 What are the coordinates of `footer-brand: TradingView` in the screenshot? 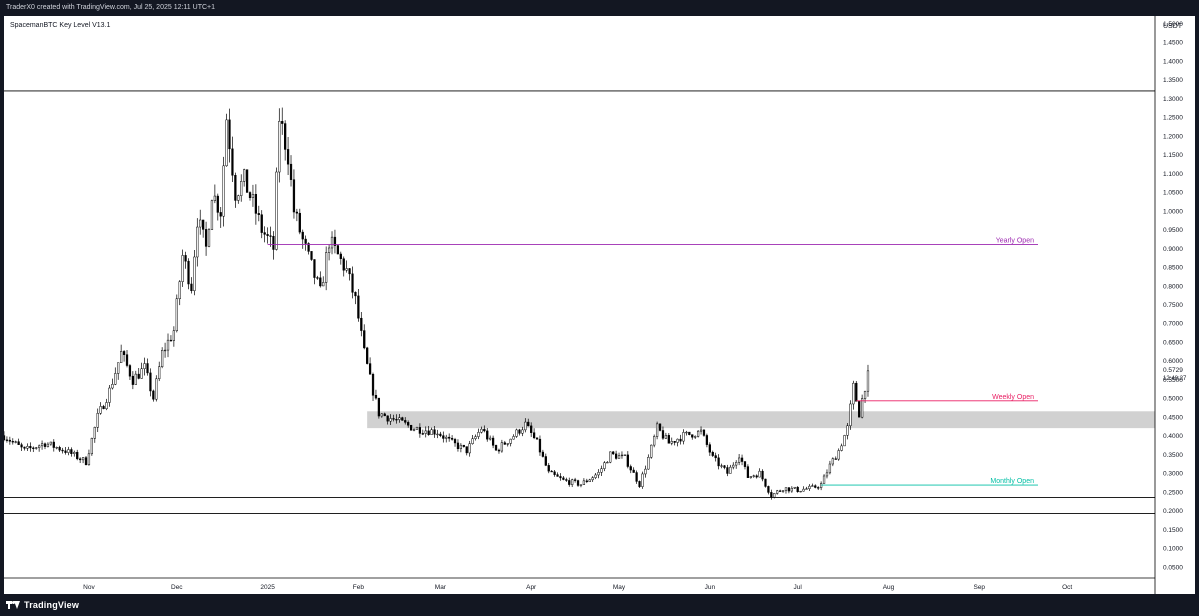 It's located at (52, 605).